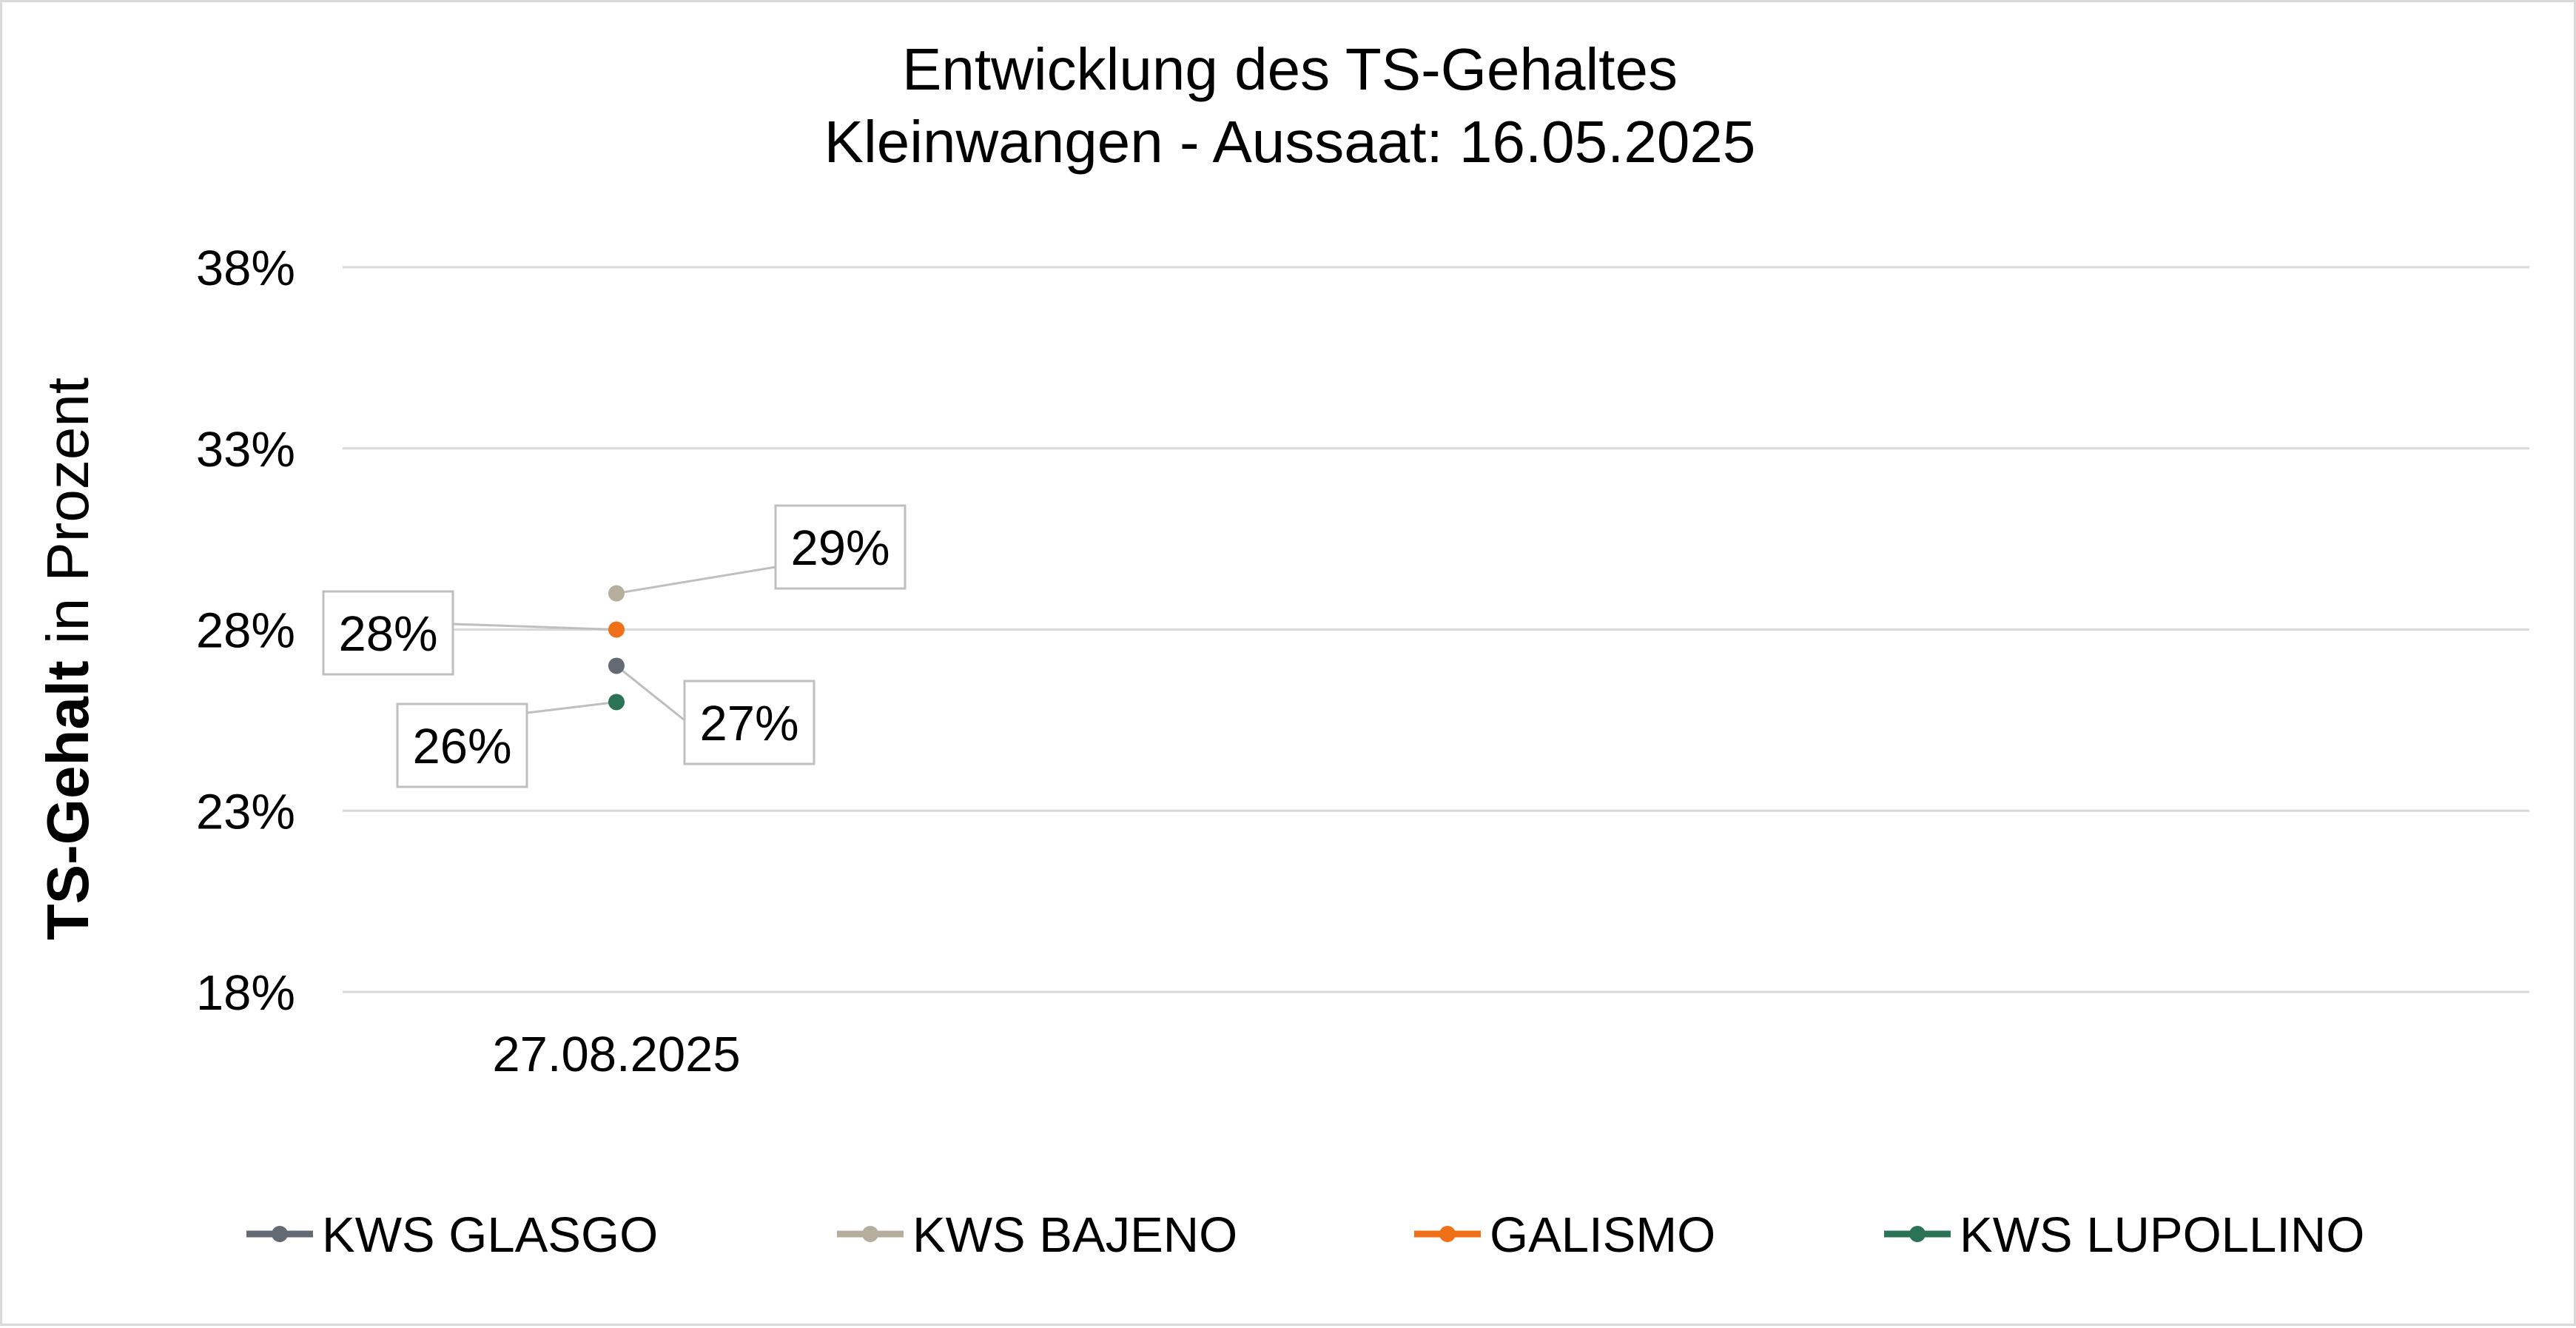  I want to click on y-axis-label-bold: TS-Gehalt, so click(68, 800).